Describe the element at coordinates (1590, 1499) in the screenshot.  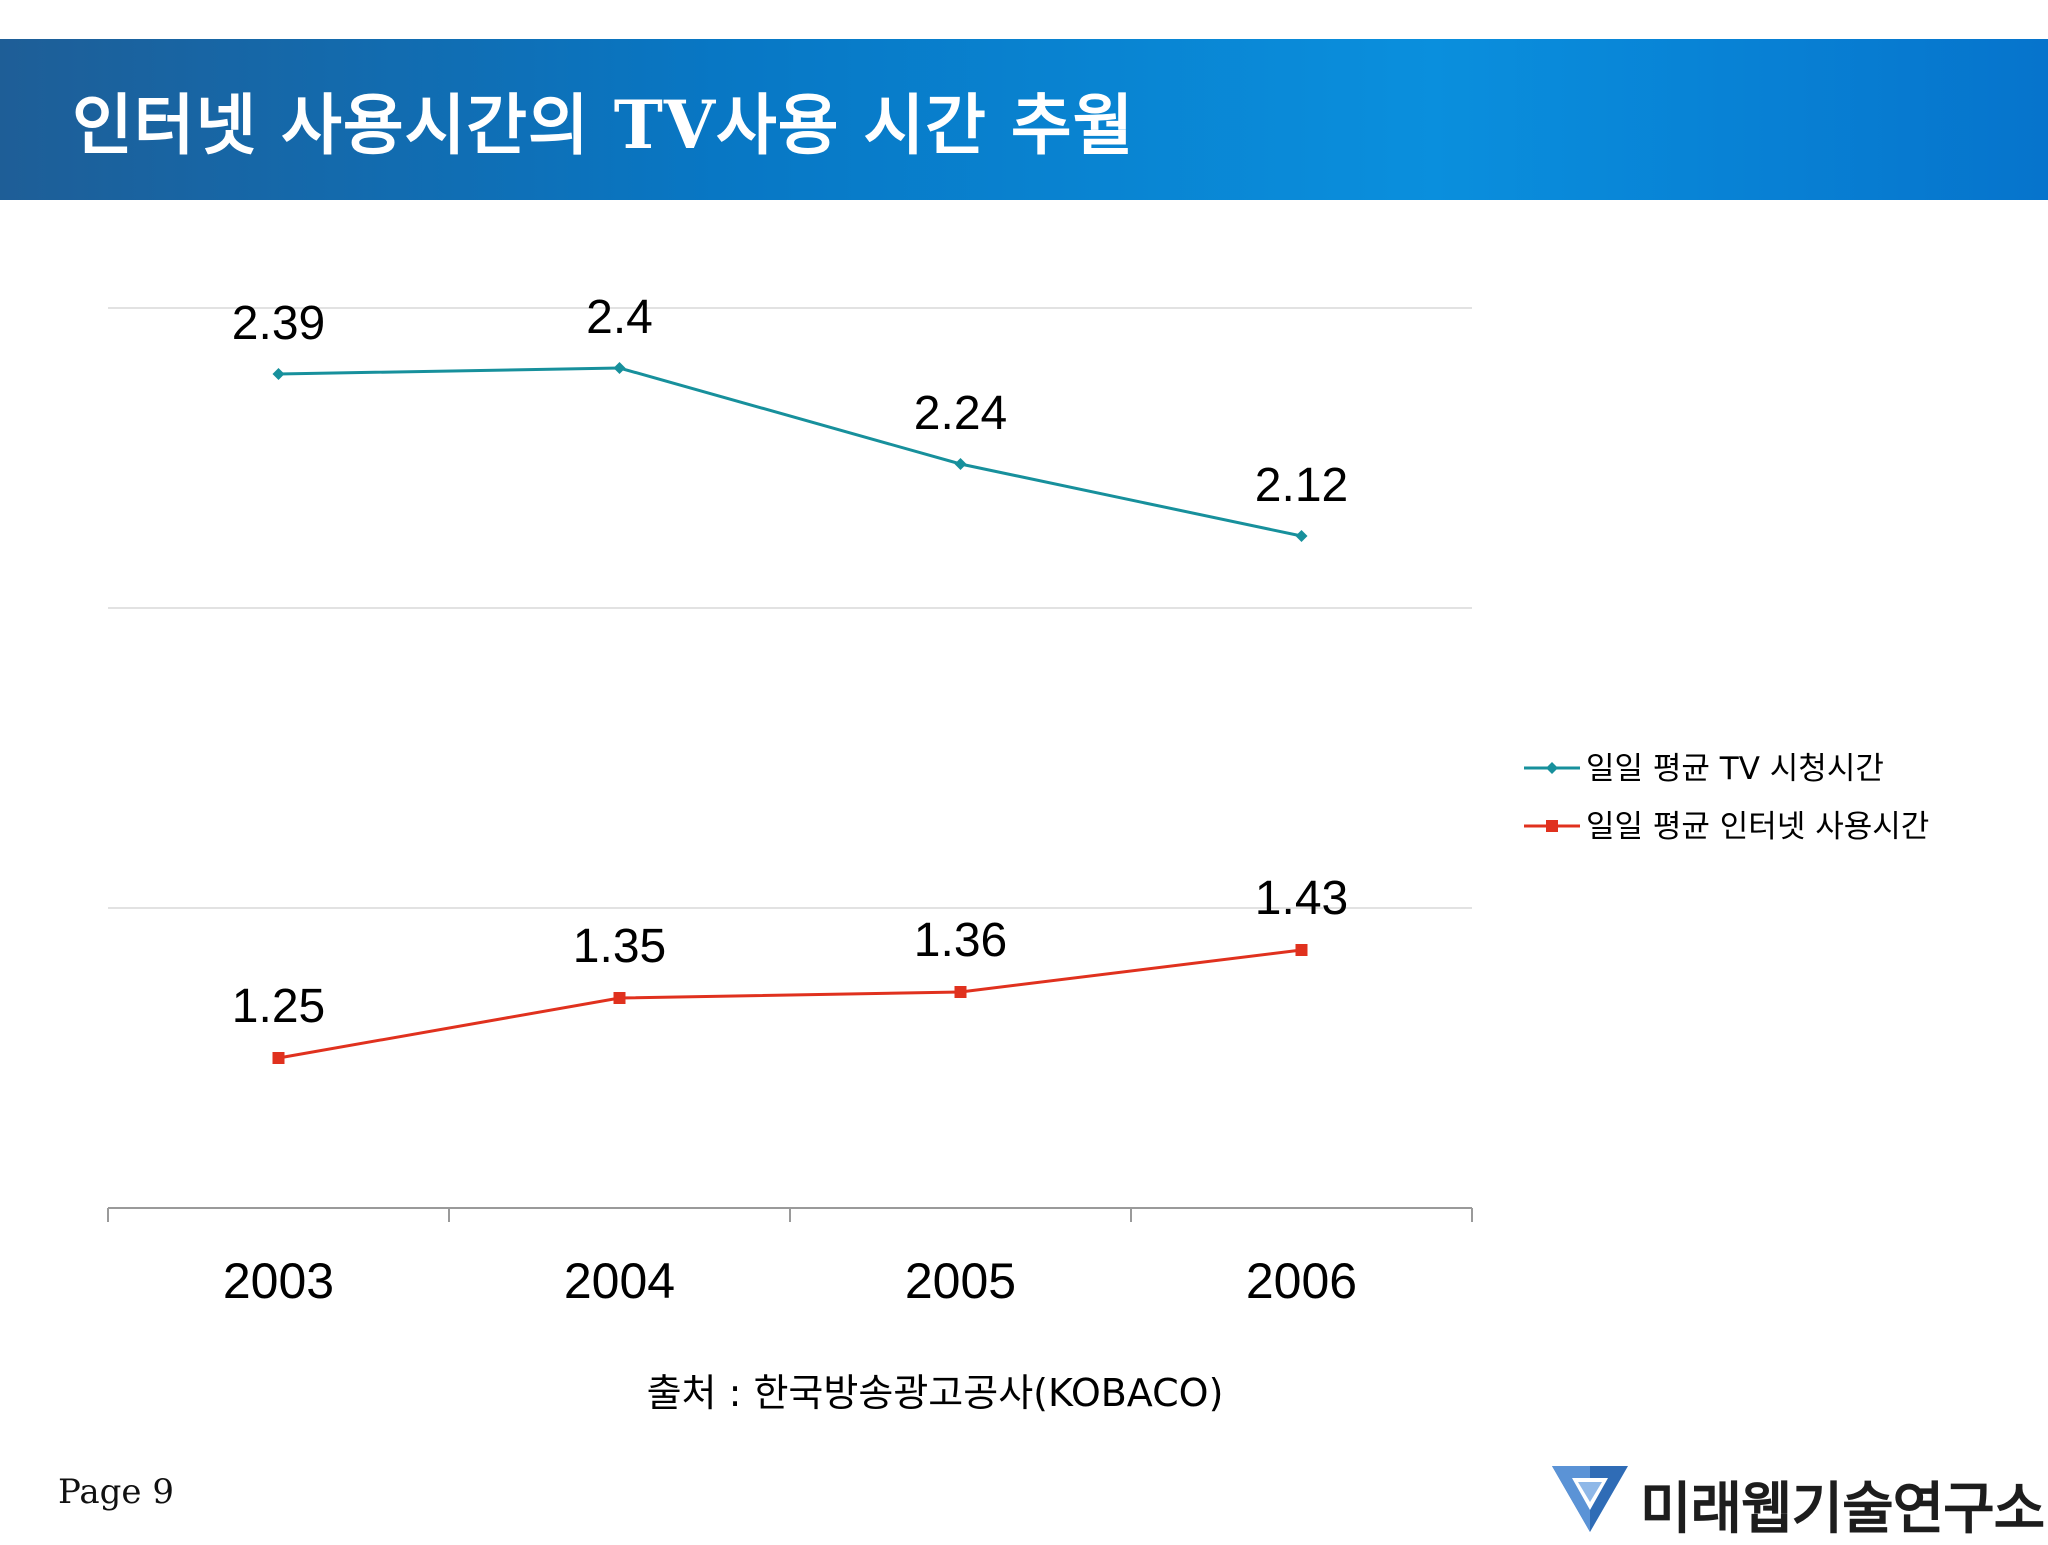
I see `triangle-logo-icon` at that location.